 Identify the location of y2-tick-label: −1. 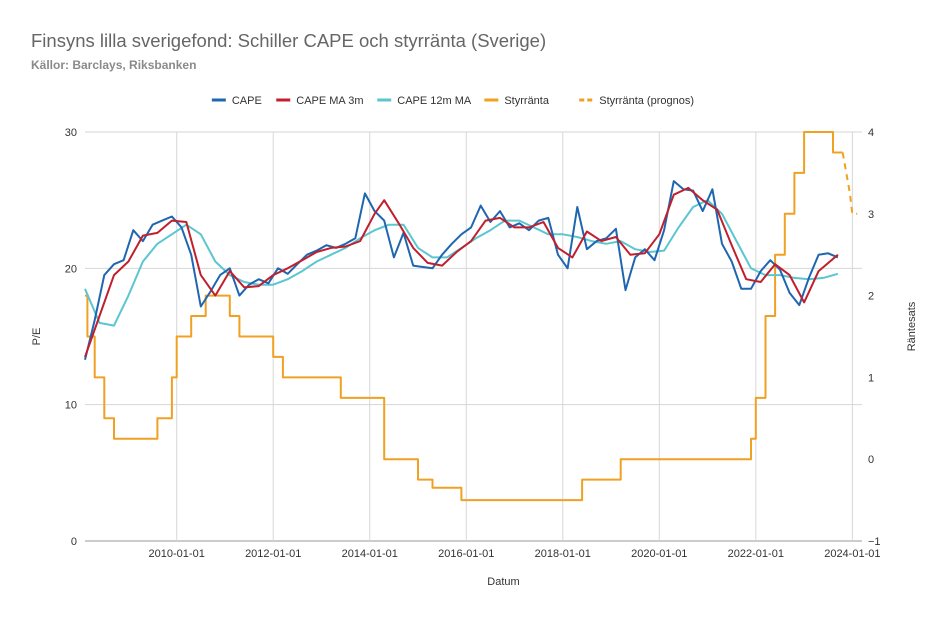
(874, 542).